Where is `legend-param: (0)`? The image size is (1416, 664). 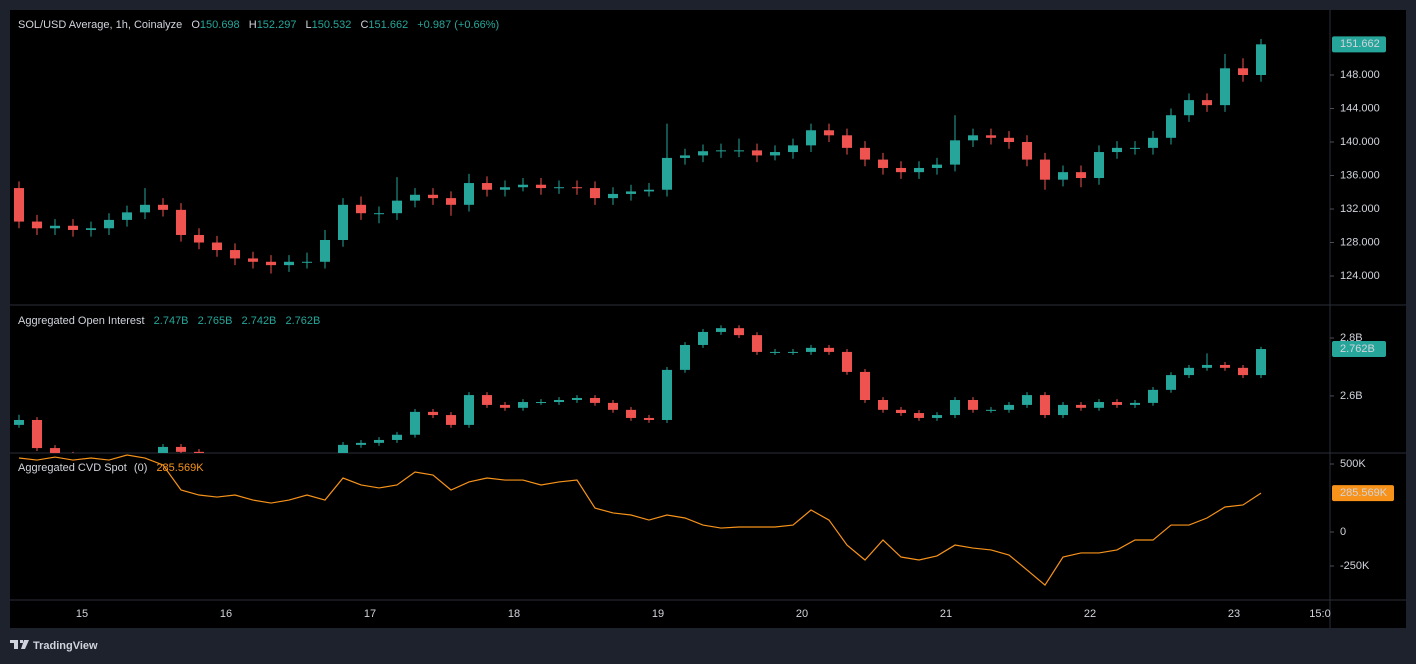
legend-param: (0) is located at coordinates (140, 468).